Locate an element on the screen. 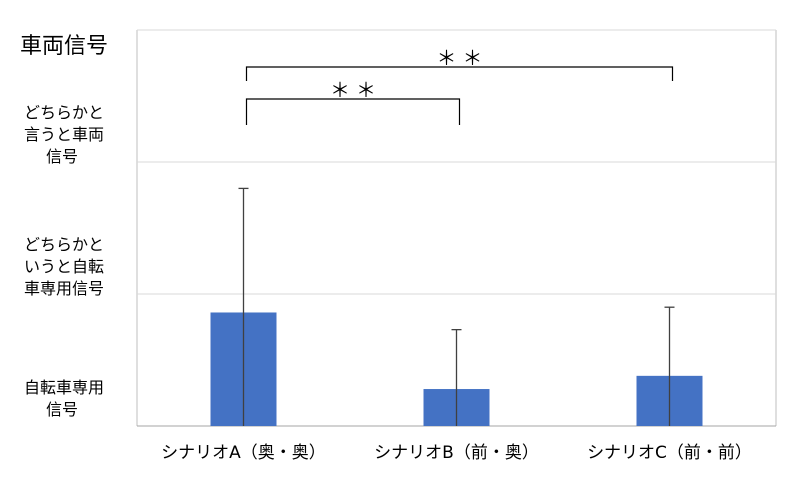 This screenshot has height=490, width=800. x-tick-label: シナリオB（前・奥） is located at coordinates (456, 453).